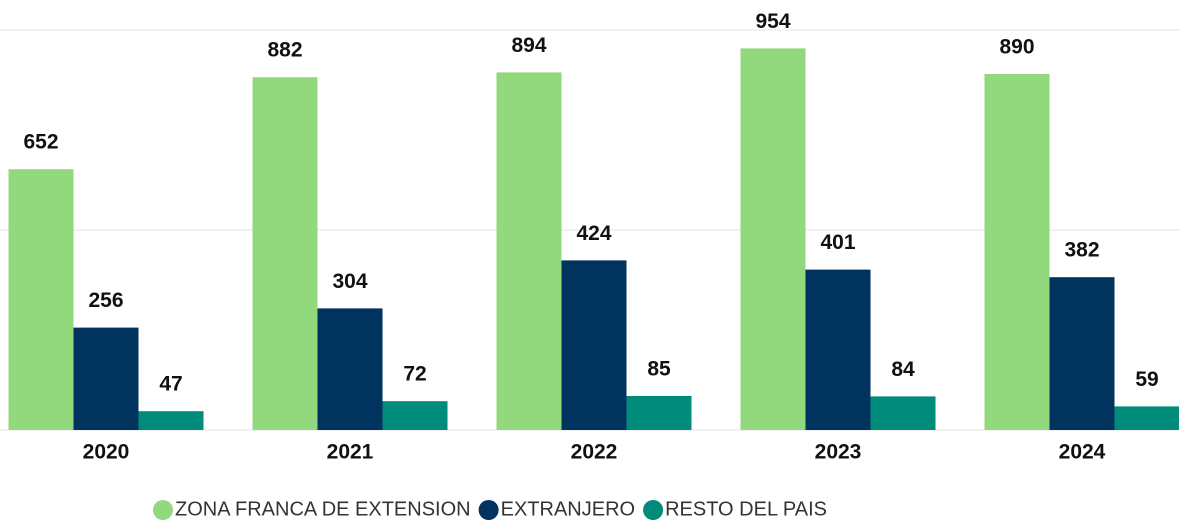 The height and width of the screenshot is (523, 1179). I want to click on value-label: 882, so click(284, 50).